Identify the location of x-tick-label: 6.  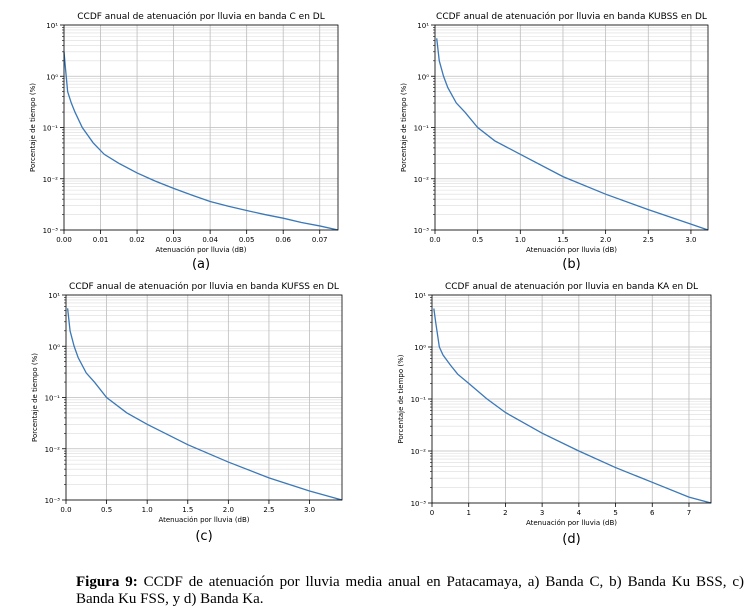
(652, 513).